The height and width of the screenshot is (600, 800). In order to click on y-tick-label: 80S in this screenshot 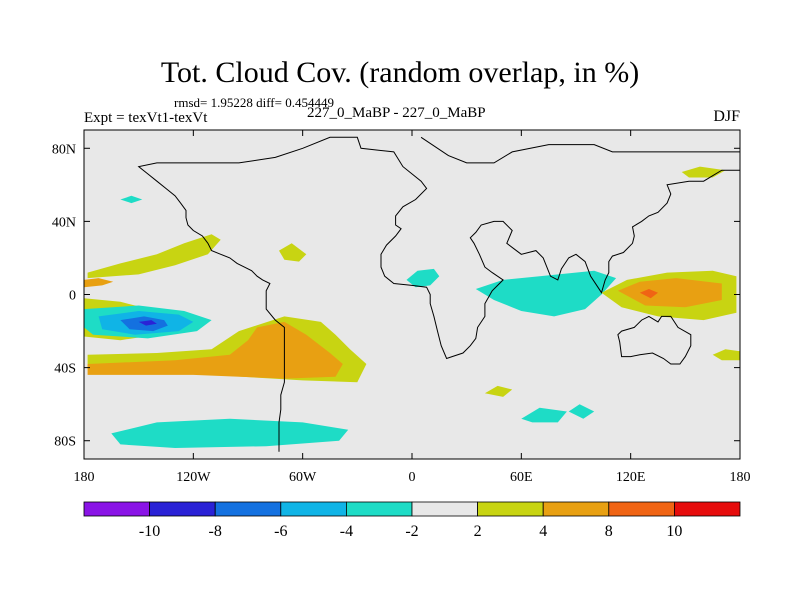, I will do `click(65, 442)`.